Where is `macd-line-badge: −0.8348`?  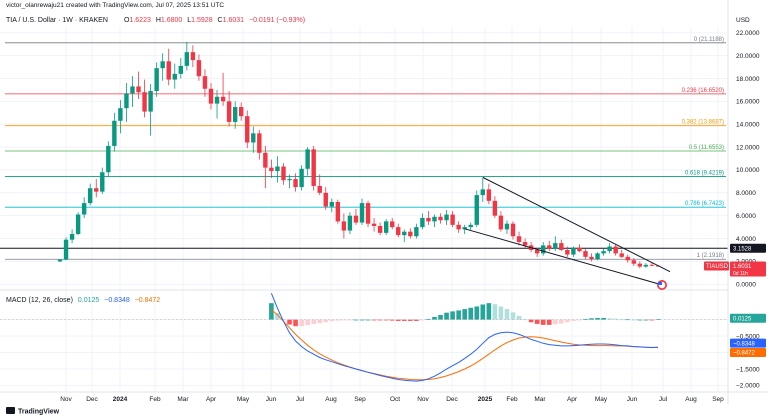
macd-line-badge: −0.8348 is located at coordinates (748, 343).